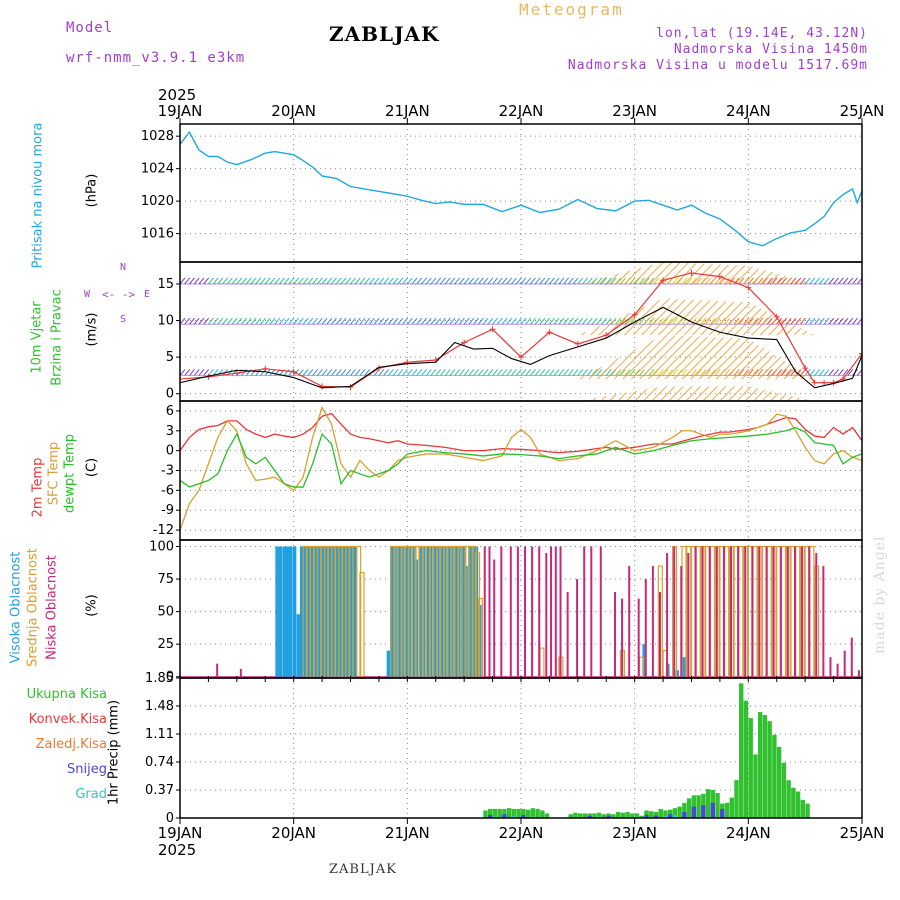  Describe the element at coordinates (177, 95) in the screenshot. I see `year-label-top: 2025` at that location.